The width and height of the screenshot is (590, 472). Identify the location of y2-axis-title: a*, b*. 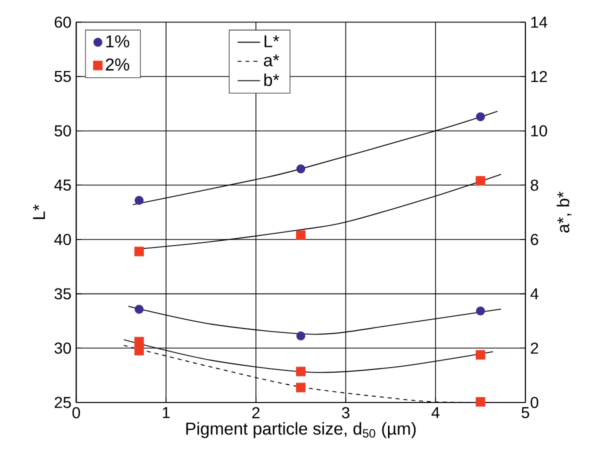
(564, 212).